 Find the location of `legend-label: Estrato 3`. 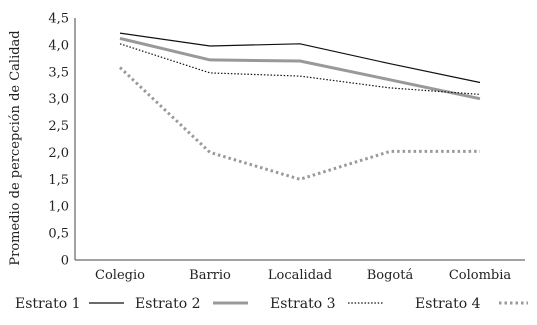

legend-label: Estrato 3 is located at coordinates (302, 304).